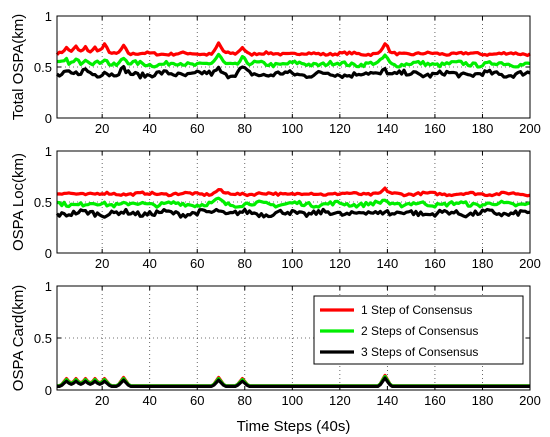  What do you see at coordinates (416, 310) in the screenshot?
I see `legend-label: 1 Step of Consensus` at bounding box center [416, 310].